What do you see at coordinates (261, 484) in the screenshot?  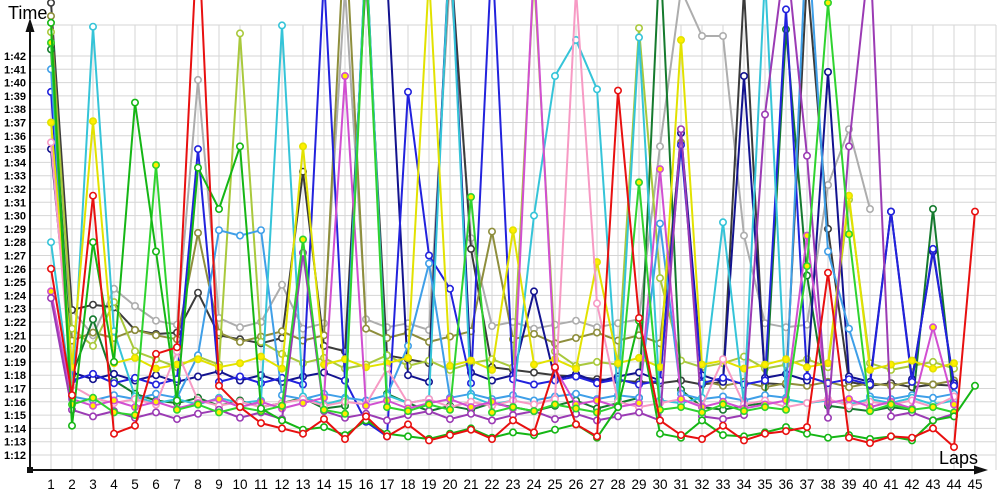 I see `x-tick-label: 11` at bounding box center [261, 484].